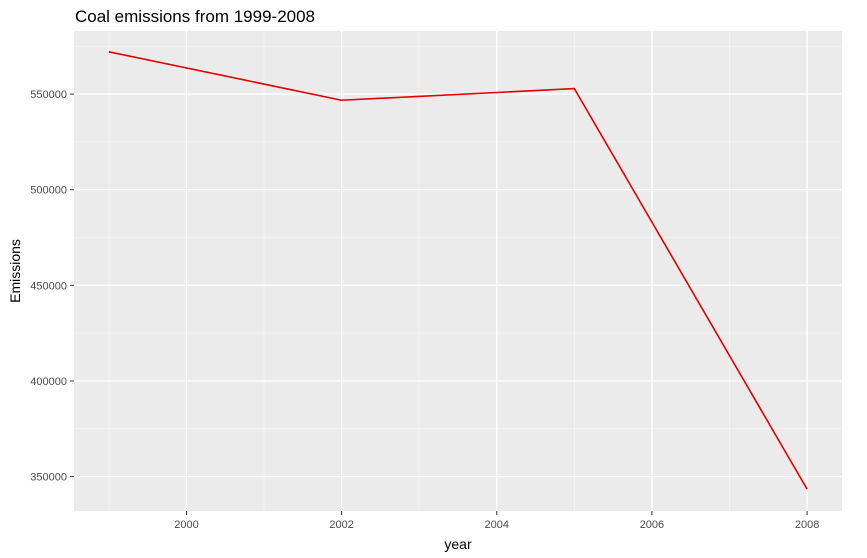 Image resolution: width=867 pixels, height=558 pixels. Describe the element at coordinates (458, 544) in the screenshot. I see `x-axis-title: year` at that location.